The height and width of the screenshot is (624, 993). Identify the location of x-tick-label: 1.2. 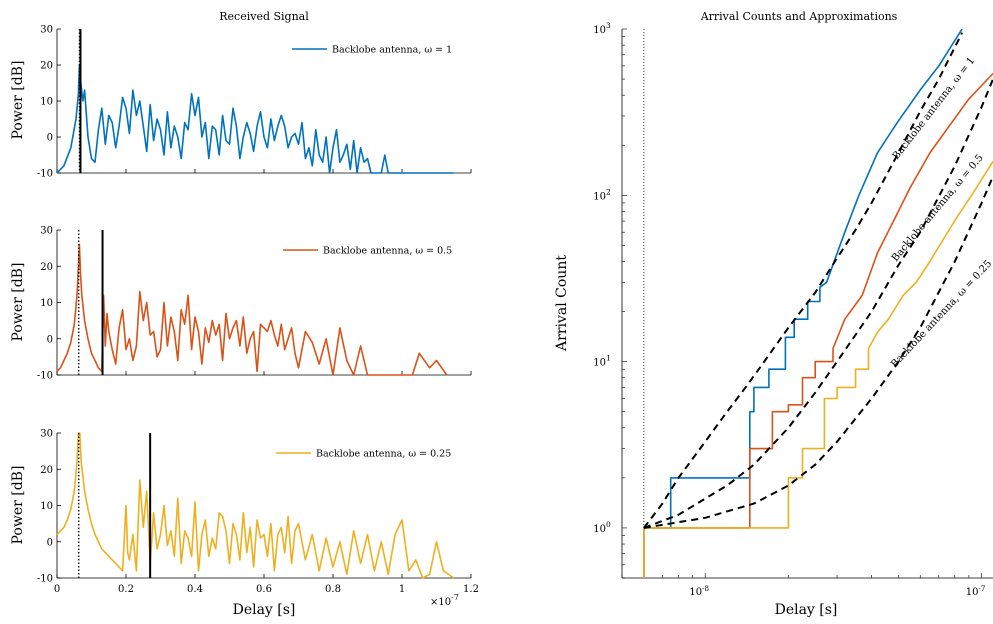
(471, 589).